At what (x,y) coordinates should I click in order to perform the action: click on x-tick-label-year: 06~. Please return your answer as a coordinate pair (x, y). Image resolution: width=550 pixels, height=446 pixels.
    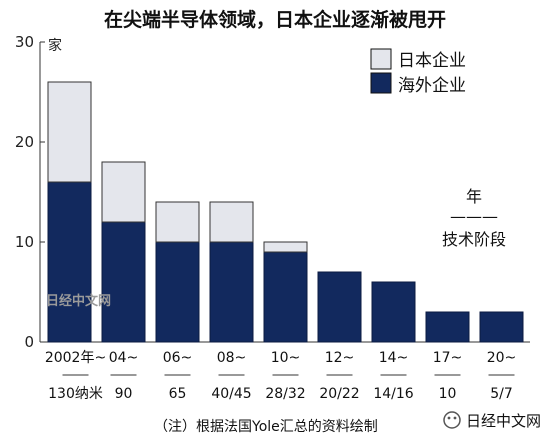
    Looking at the image, I should click on (178, 358).